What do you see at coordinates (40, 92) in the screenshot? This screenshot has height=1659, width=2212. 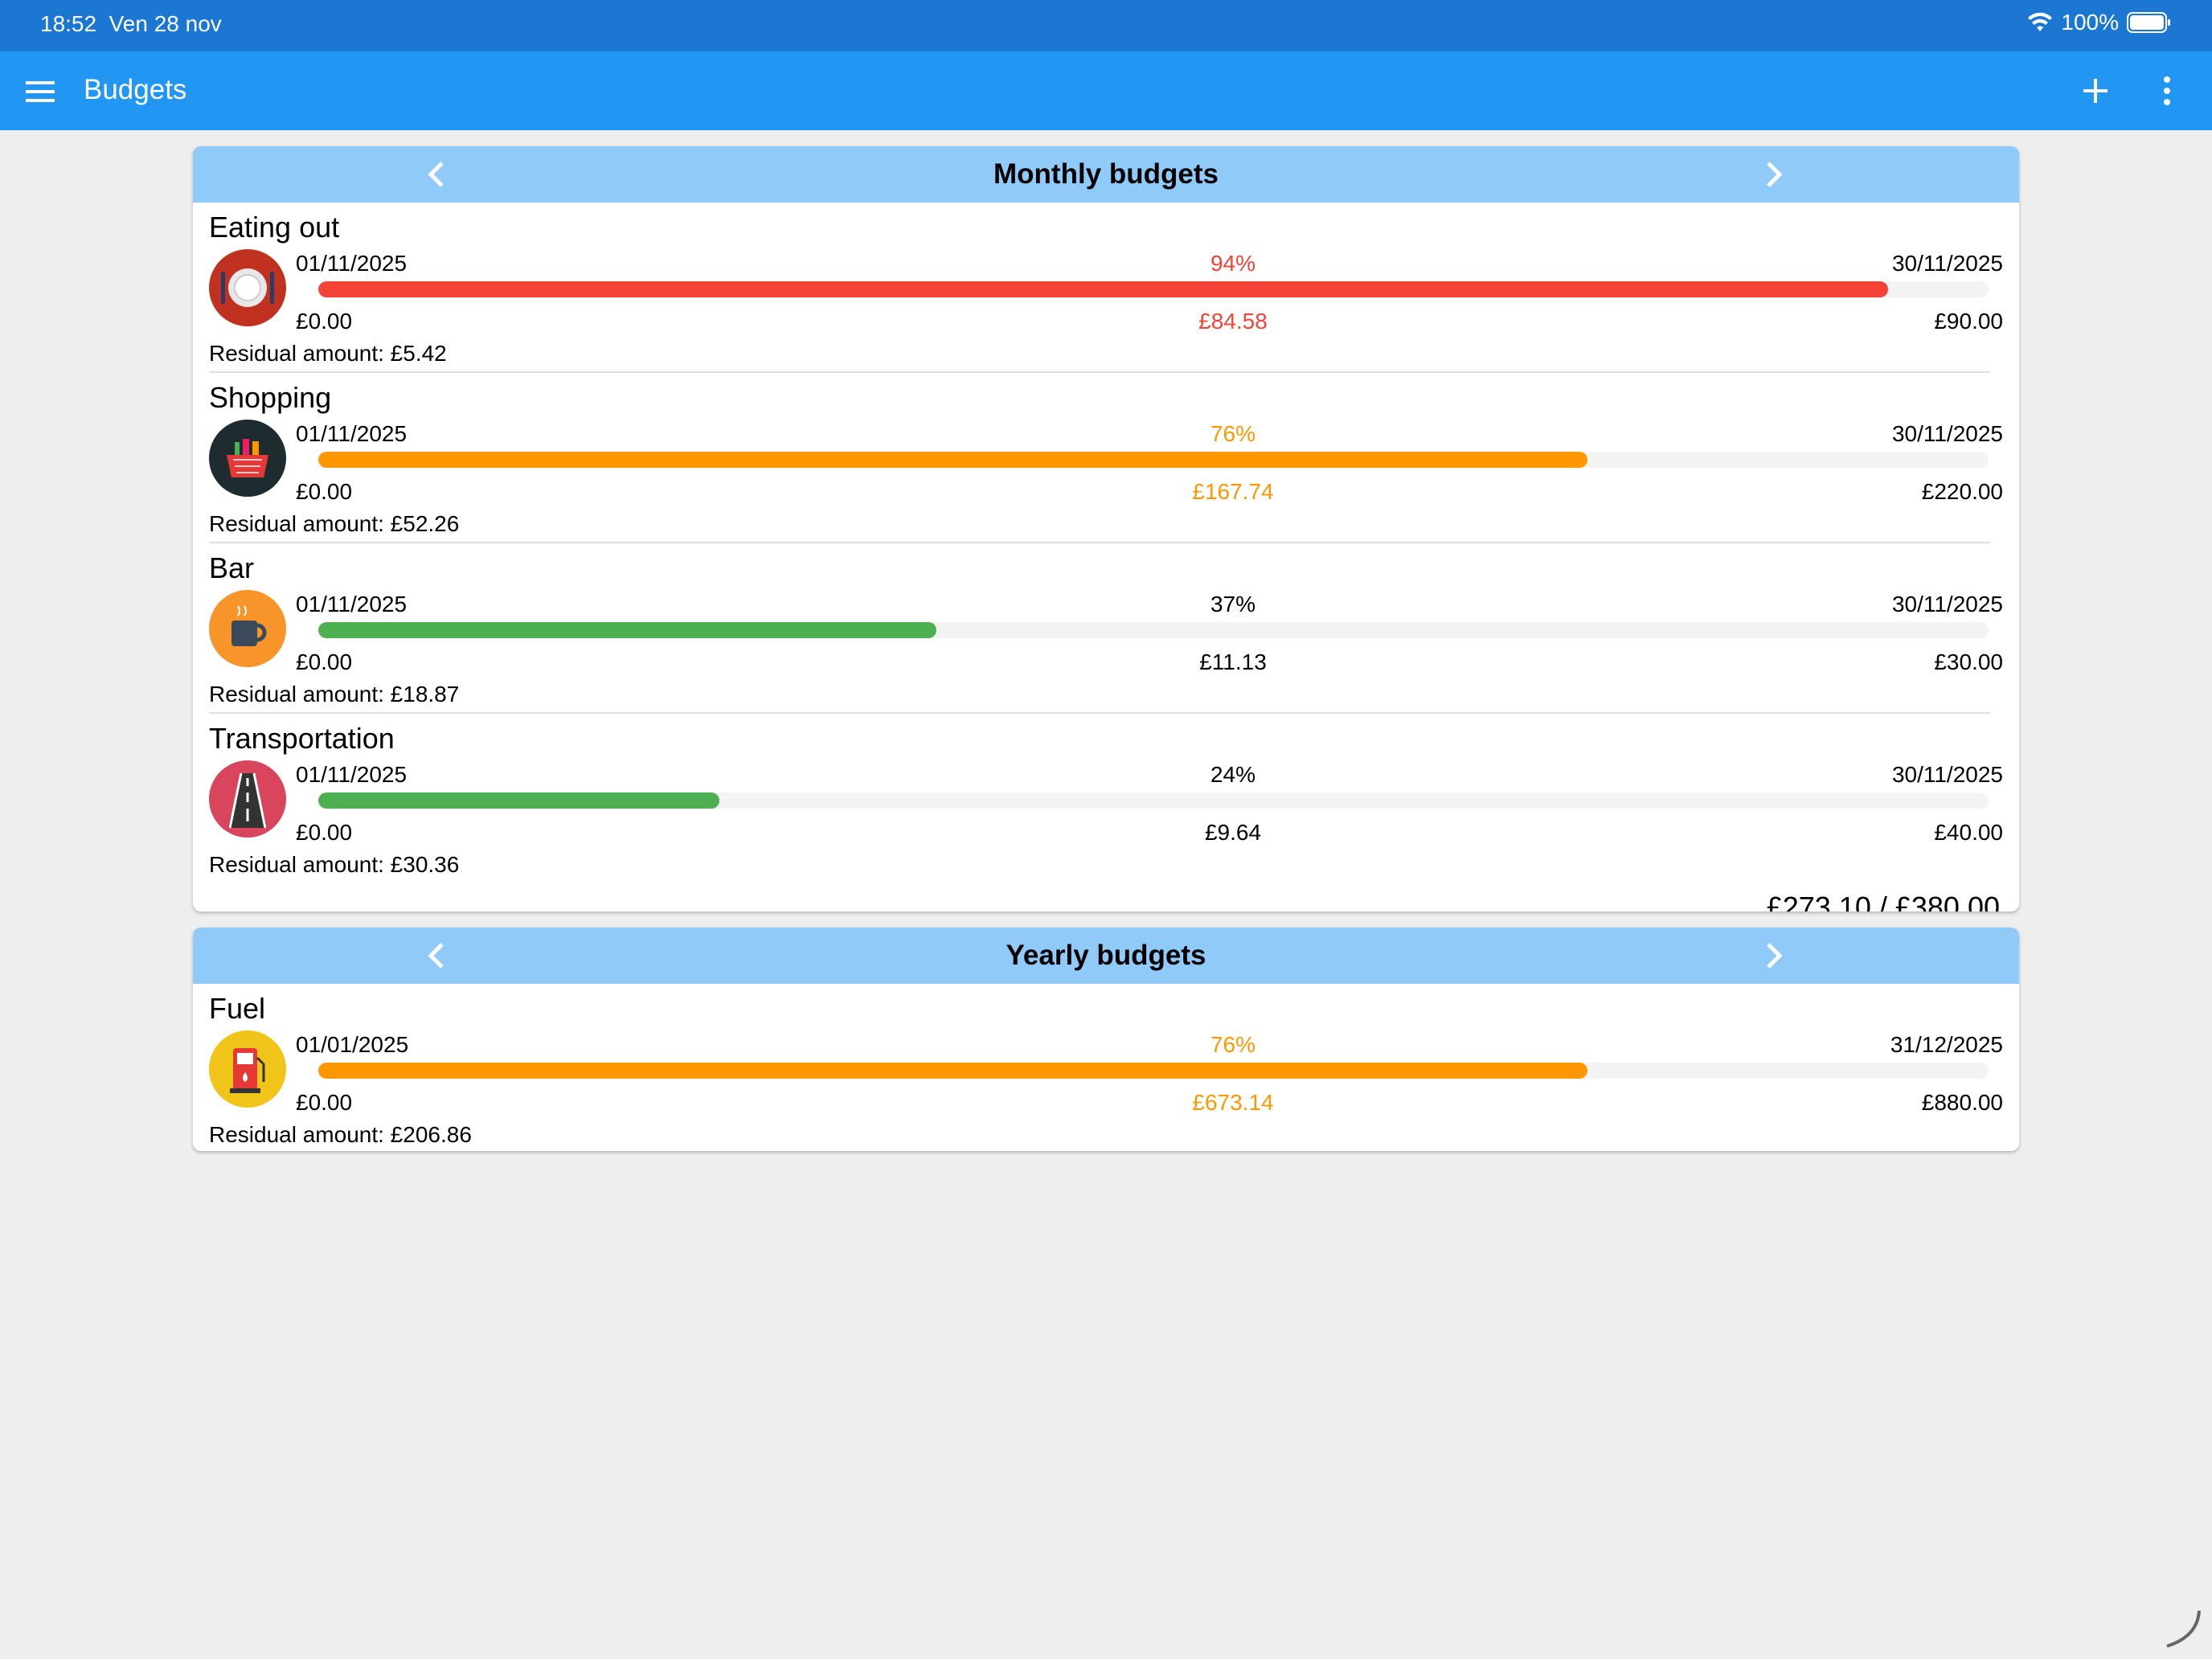 I see `menu-icon` at bounding box center [40, 92].